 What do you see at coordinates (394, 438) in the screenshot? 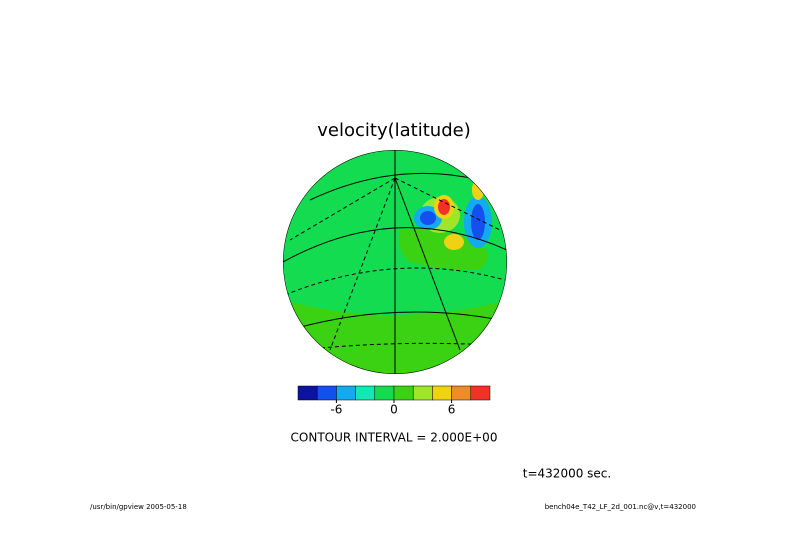
I see `contour-interval: CONTOUR INTERVAL = 2.000E+00` at bounding box center [394, 438].